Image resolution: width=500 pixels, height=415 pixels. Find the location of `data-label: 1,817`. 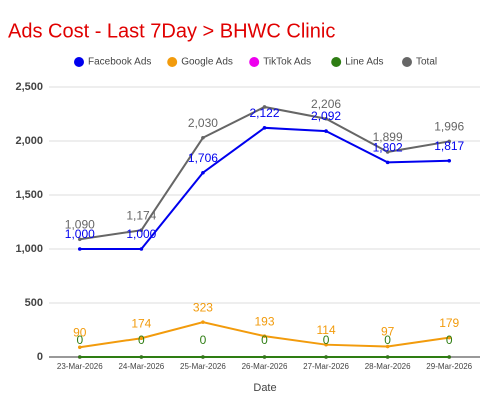

data-label: 1,817 is located at coordinates (449, 146).